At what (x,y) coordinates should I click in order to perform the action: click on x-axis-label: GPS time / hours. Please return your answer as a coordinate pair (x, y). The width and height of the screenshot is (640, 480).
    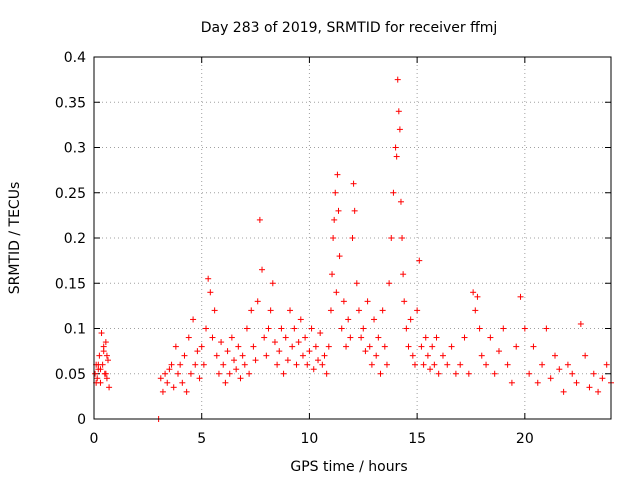
    Looking at the image, I should click on (348, 467).